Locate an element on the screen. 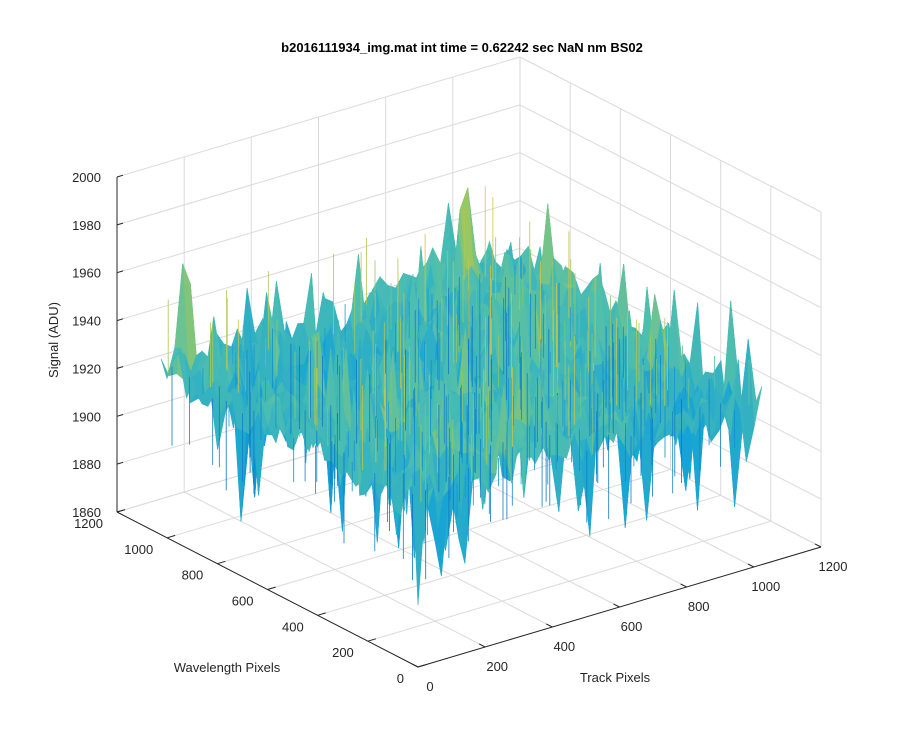 This screenshot has height=750, width=900. x-tick-label: 0 is located at coordinates (429, 686).